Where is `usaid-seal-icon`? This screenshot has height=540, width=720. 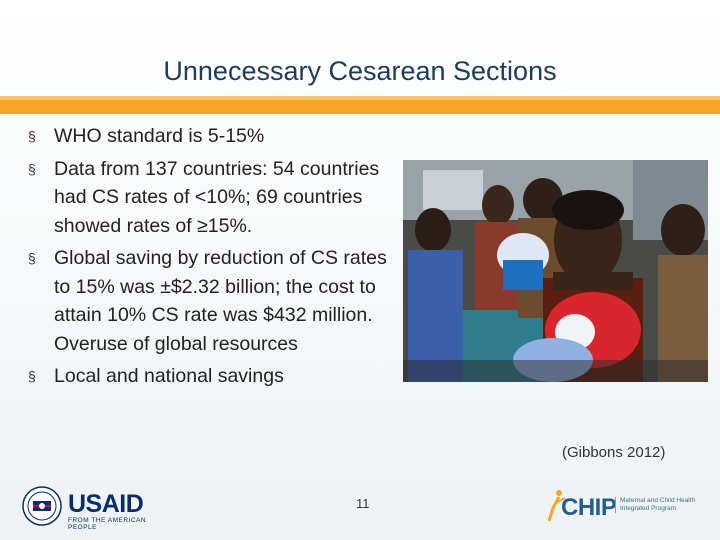
usaid-seal-icon is located at coordinates (42, 506).